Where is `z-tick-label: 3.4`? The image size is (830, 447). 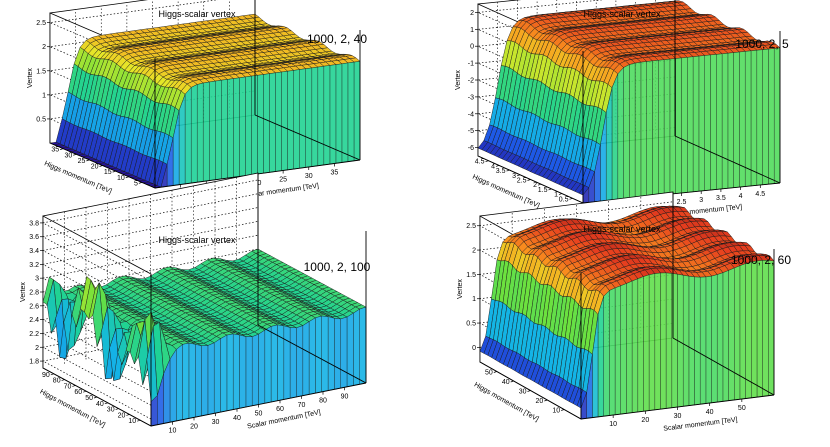
z-tick-label: 3.4 is located at coordinates (34, 251).